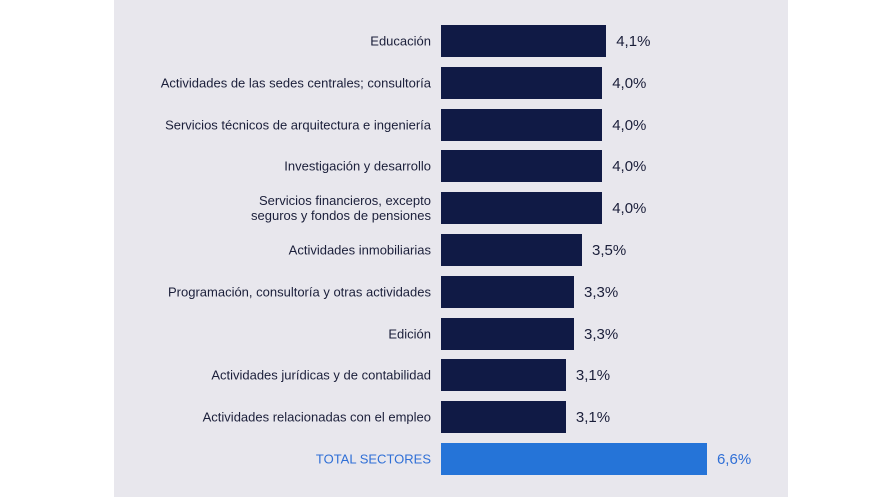 The image size is (875, 500). Describe the element at coordinates (574, 459) in the screenshot. I see `total-bar` at that location.